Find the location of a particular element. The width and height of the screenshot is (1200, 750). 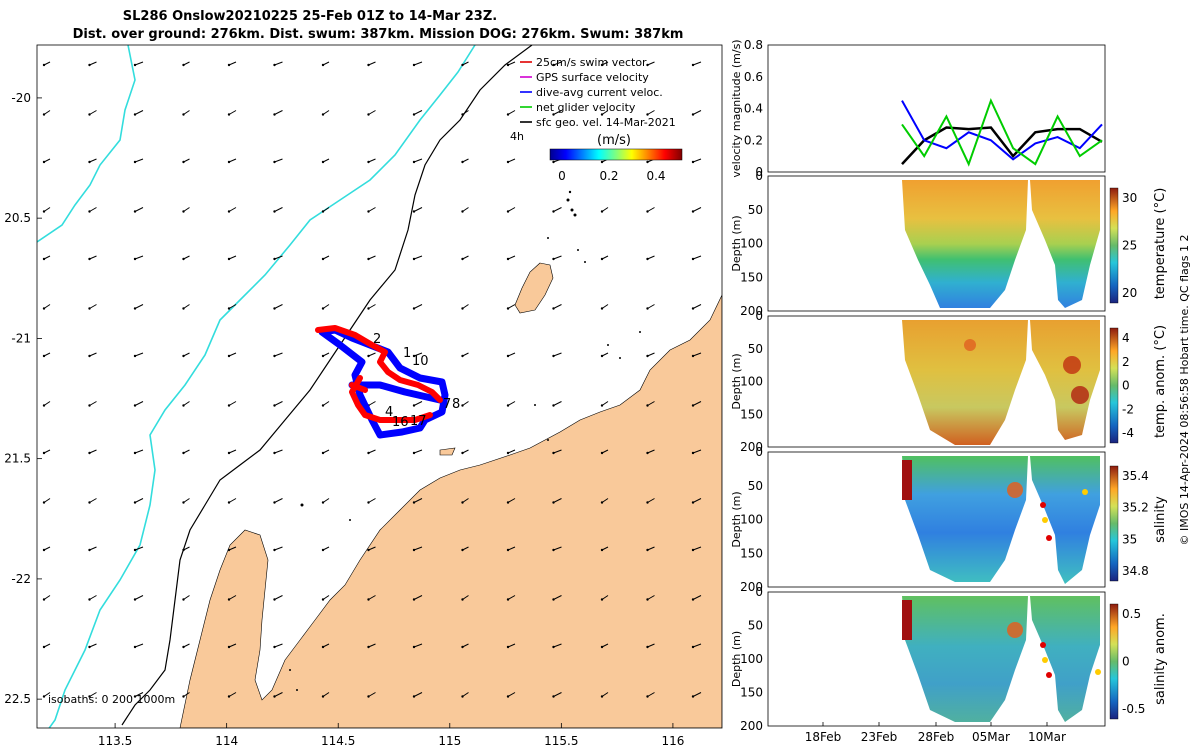

waypoint-label: 4 is located at coordinates (389, 412).